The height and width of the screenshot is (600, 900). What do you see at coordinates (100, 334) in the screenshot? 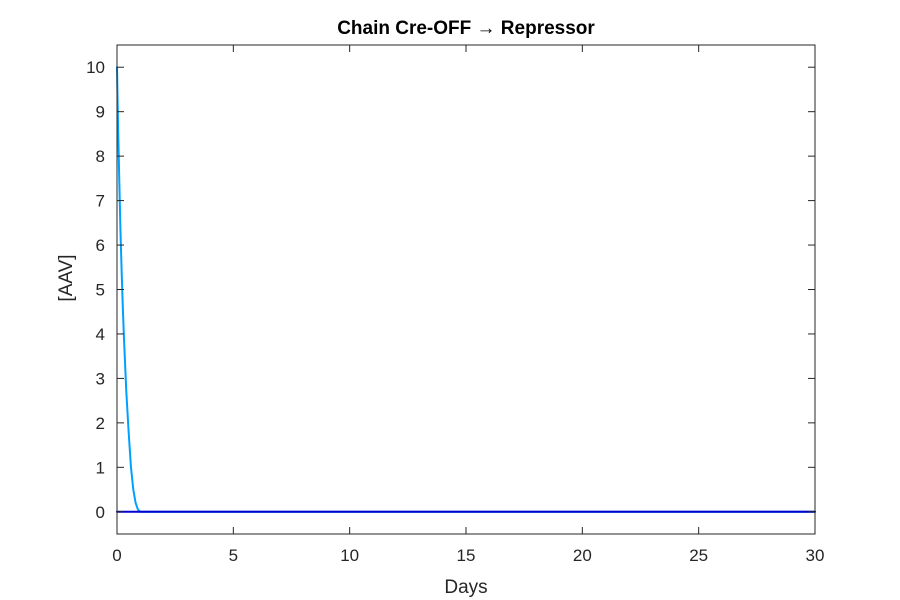
I see `y-tick-label: 4` at bounding box center [100, 334].